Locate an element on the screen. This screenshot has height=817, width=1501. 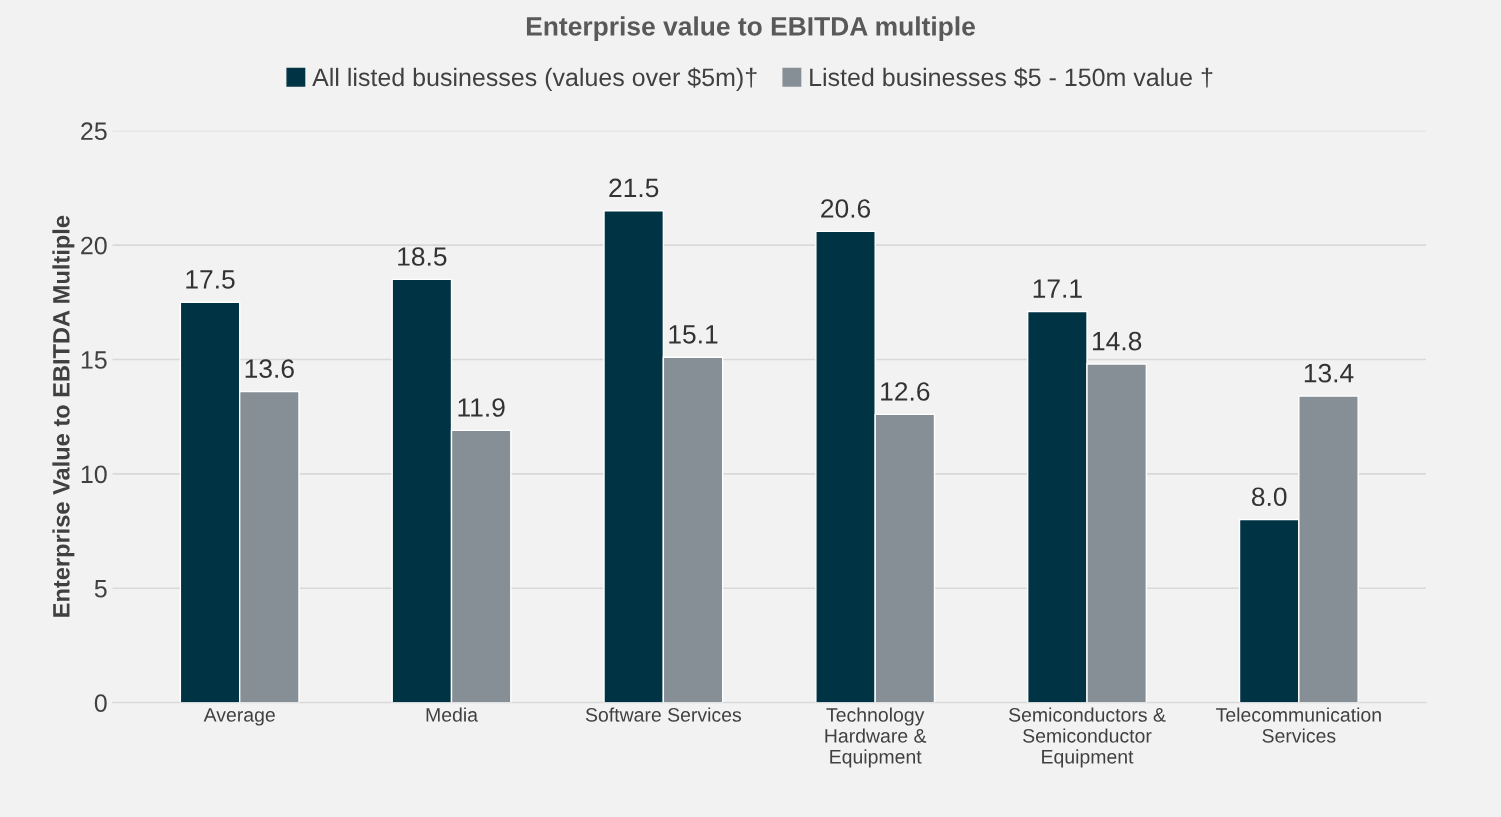
x-tick-label: Average is located at coordinates (239, 717).